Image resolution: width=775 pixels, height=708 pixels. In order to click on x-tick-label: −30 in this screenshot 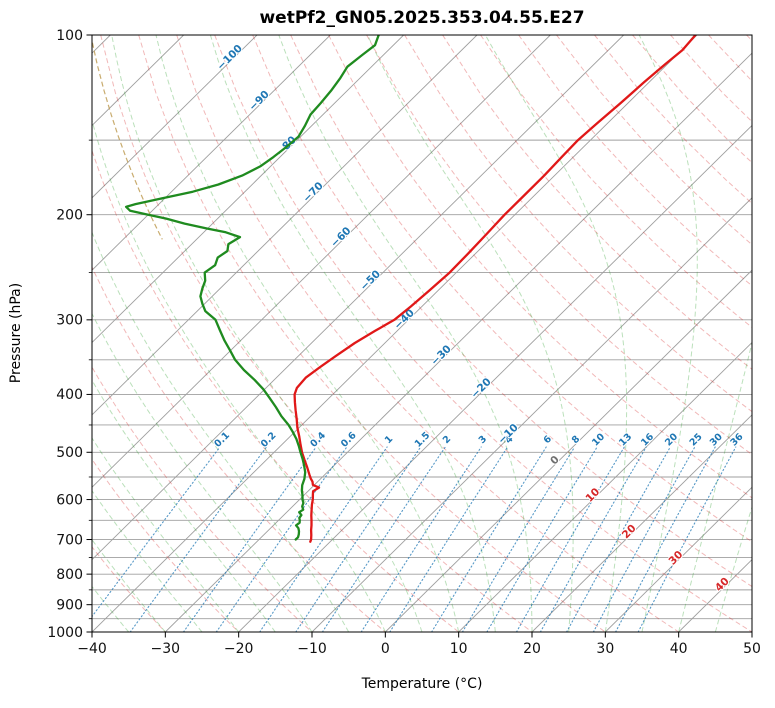, I will do `click(166, 649)`.